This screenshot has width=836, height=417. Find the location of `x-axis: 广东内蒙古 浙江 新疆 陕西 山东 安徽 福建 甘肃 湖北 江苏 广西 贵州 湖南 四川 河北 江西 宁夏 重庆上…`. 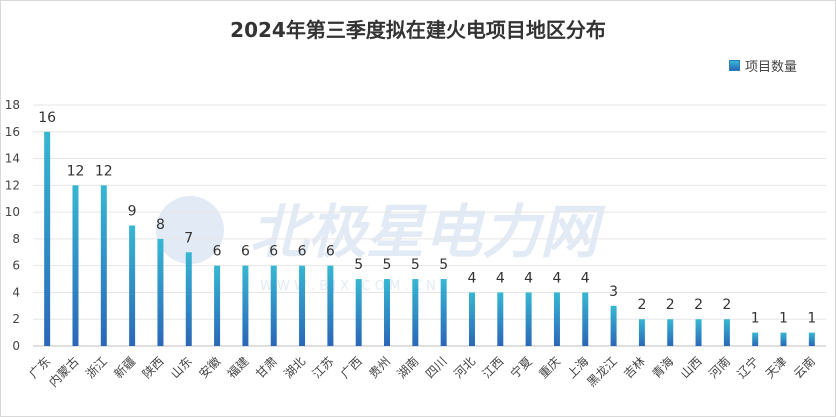

x-axis: 广东内蒙古 浙江 新疆 陕西 山东 安徽 福建 甘肃 湖北 江苏 广西 贵州 湖南 四川 河北 江西 宁夏 重庆上… is located at coordinates (422, 372).